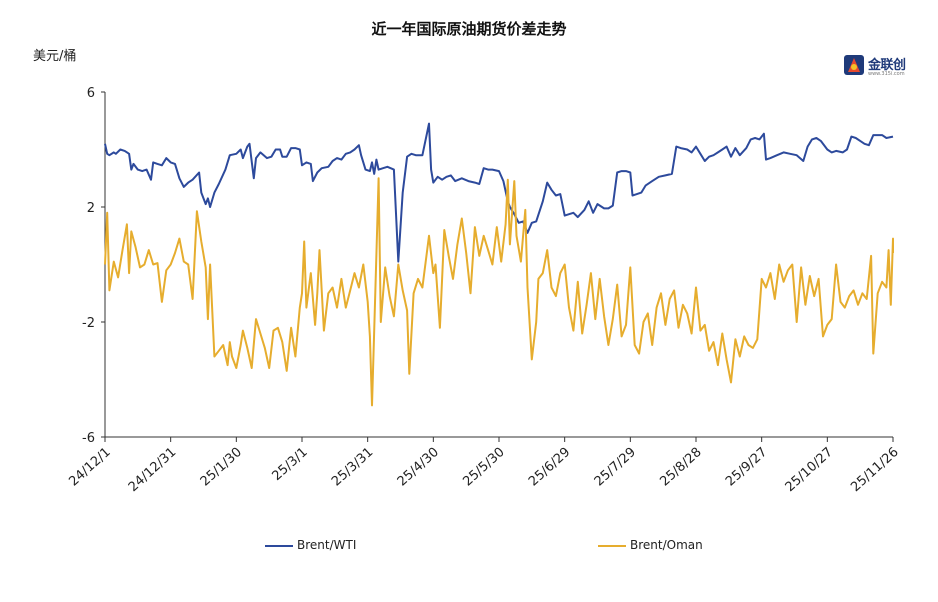 The image size is (938, 602). What do you see at coordinates (615, 467) in the screenshot?
I see `x-tick-label: 25/7/29` at bounding box center [615, 467].